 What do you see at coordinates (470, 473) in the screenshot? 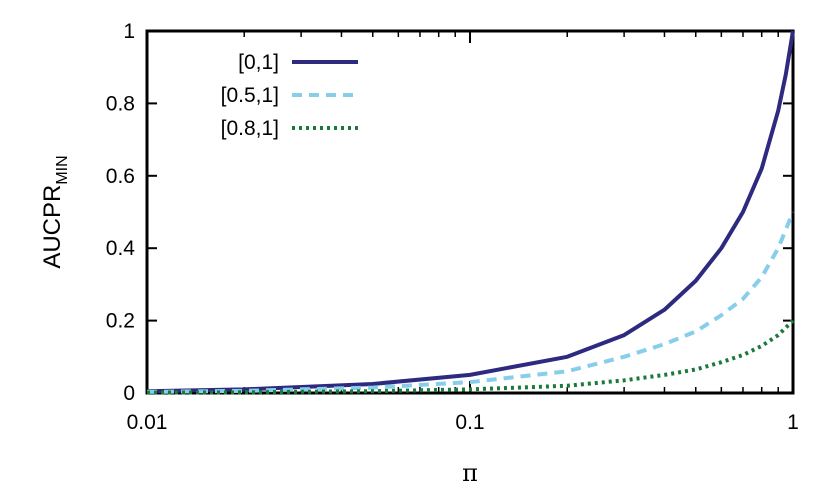
I see `x-axis-label: π` at bounding box center [470, 473].